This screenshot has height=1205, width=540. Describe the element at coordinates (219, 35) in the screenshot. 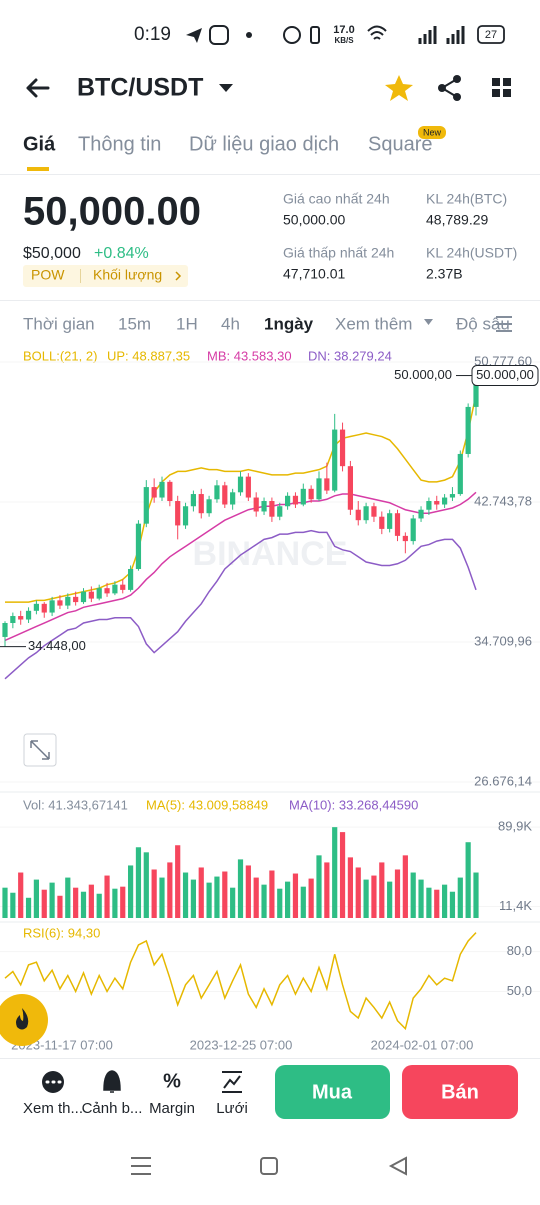

I see `icon` at that location.